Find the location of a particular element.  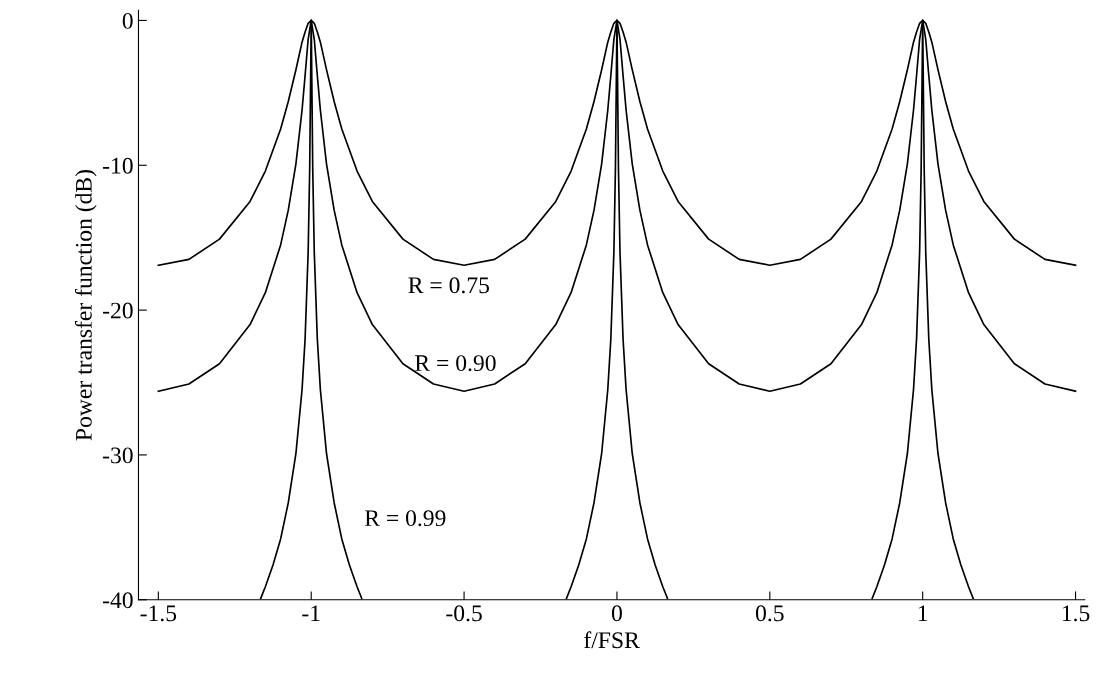

series-label: R = 0.75 is located at coordinates (449, 285).